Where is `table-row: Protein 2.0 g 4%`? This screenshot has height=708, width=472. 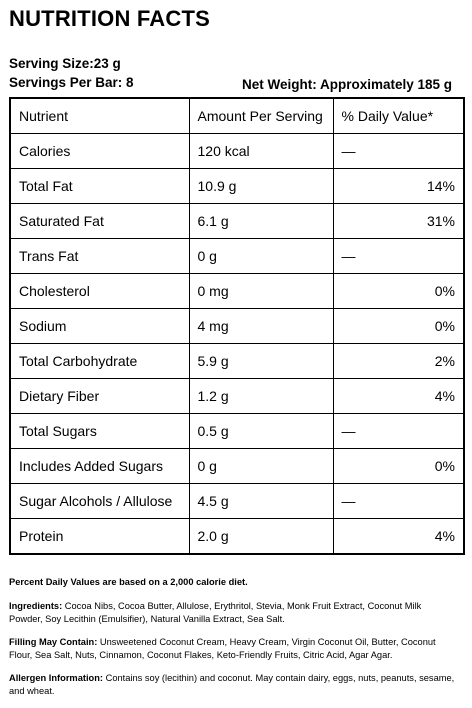
table-row: Protein 2.0 g 4% is located at coordinates (237, 536).